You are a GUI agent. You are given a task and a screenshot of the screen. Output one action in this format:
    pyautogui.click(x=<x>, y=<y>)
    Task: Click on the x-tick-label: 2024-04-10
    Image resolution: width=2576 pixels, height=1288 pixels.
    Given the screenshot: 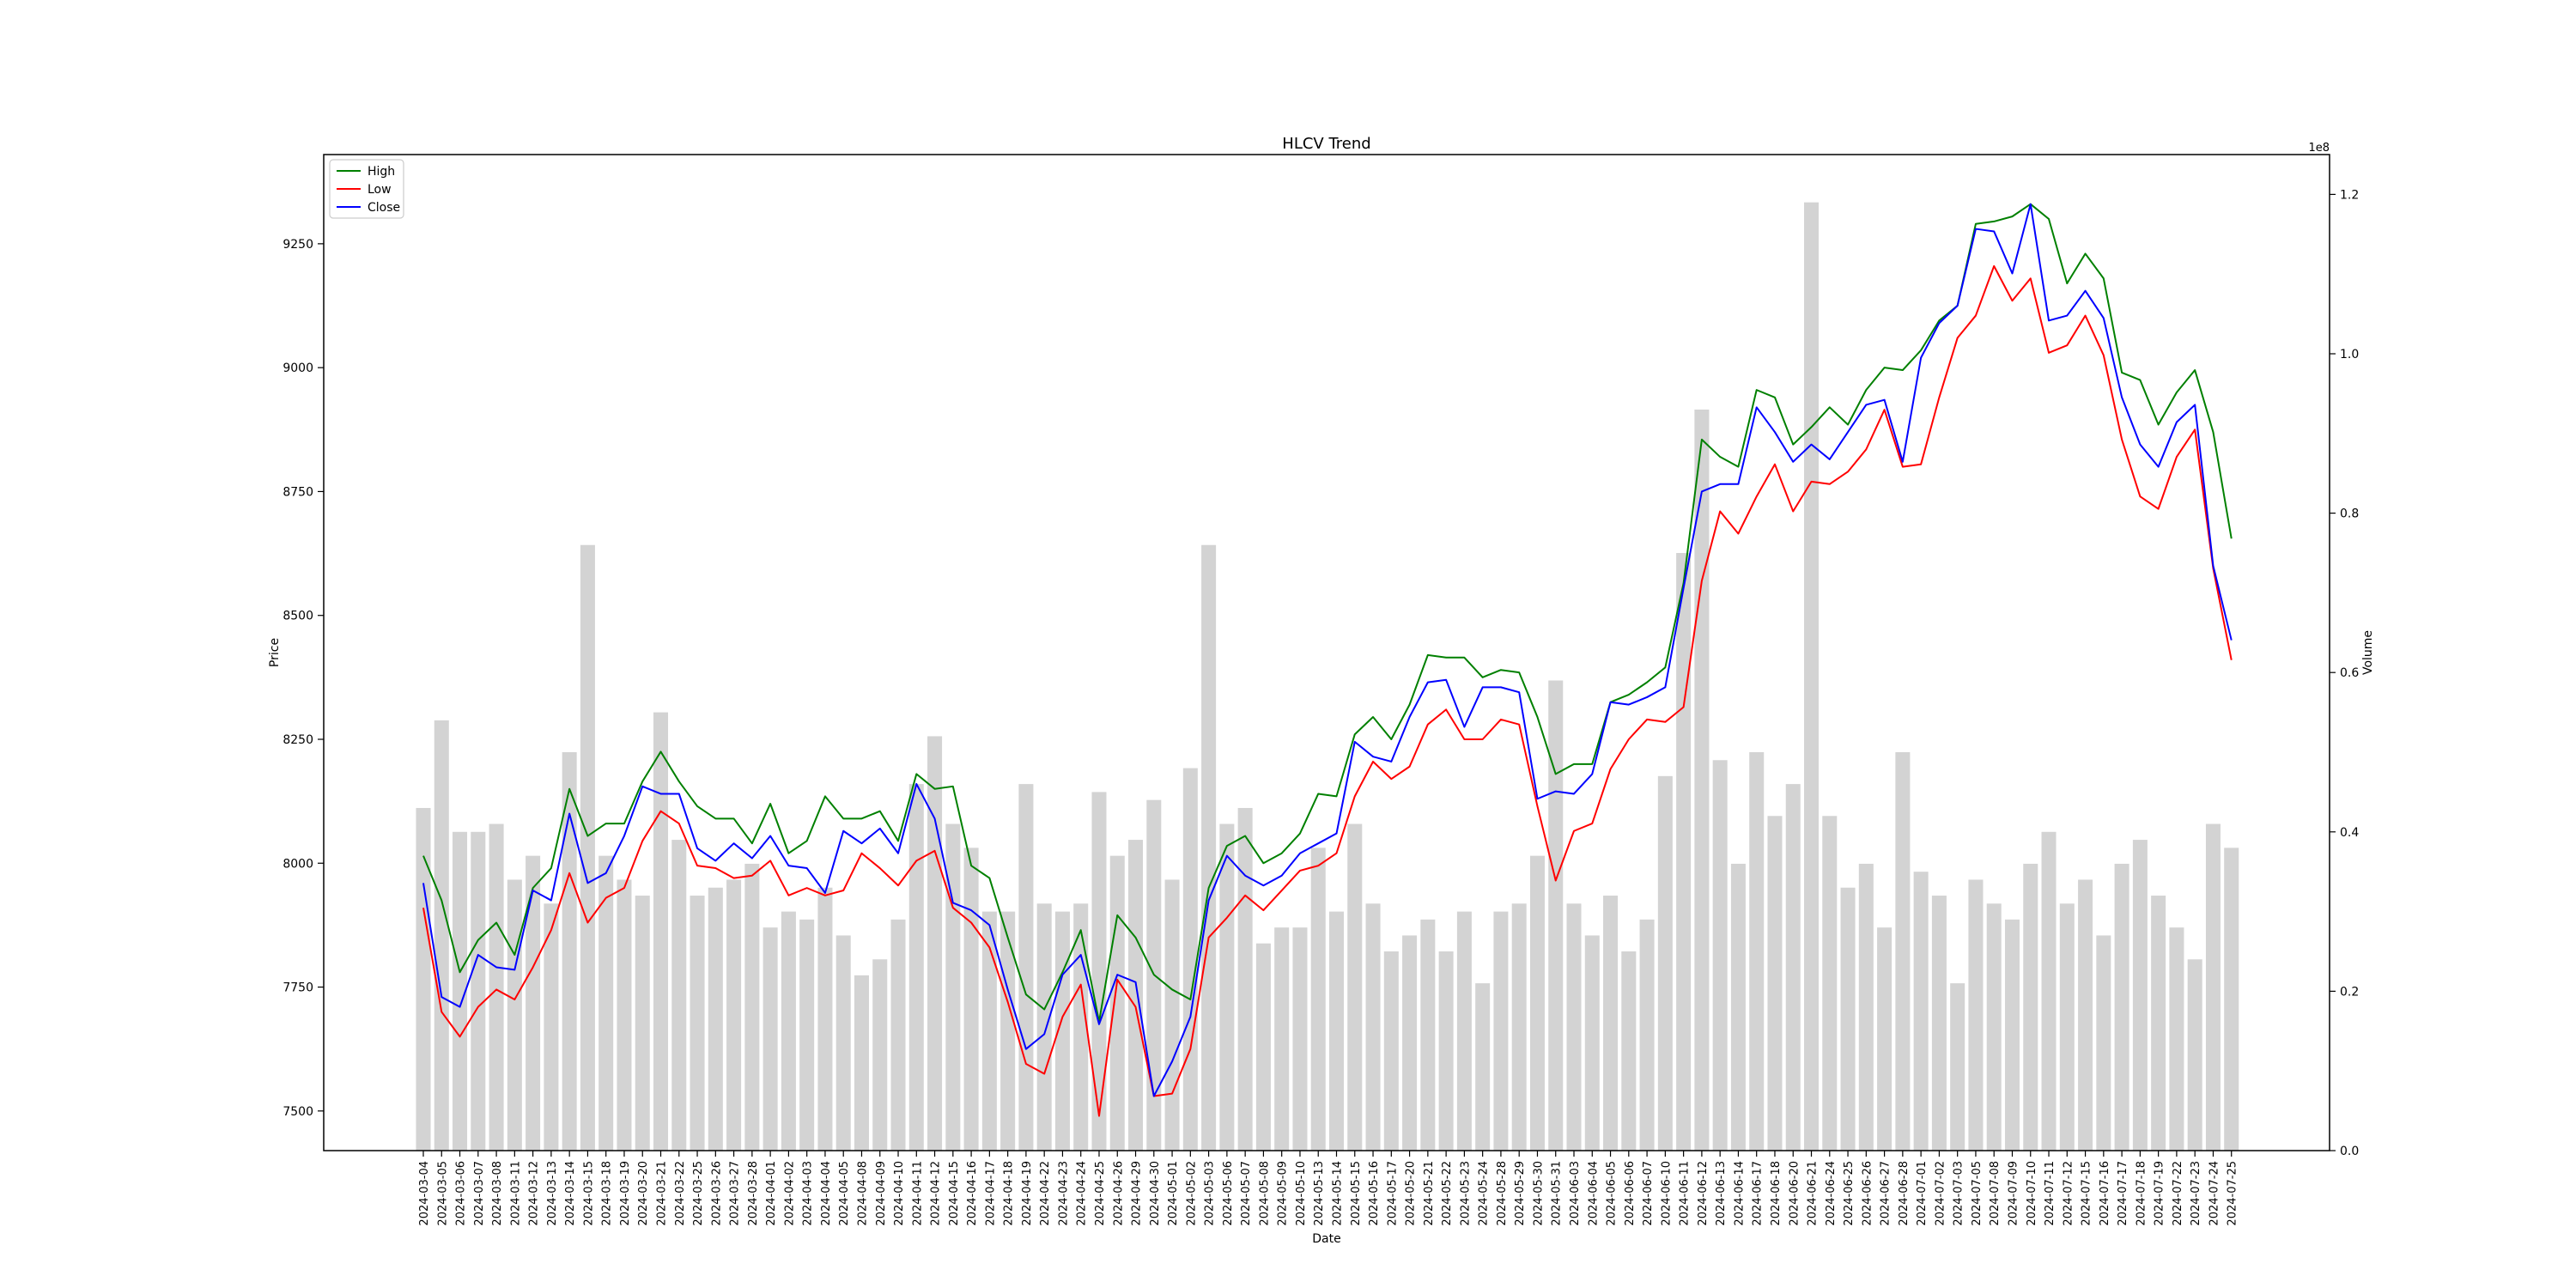 What is the action you would take?
    pyautogui.click(x=900, y=1193)
    